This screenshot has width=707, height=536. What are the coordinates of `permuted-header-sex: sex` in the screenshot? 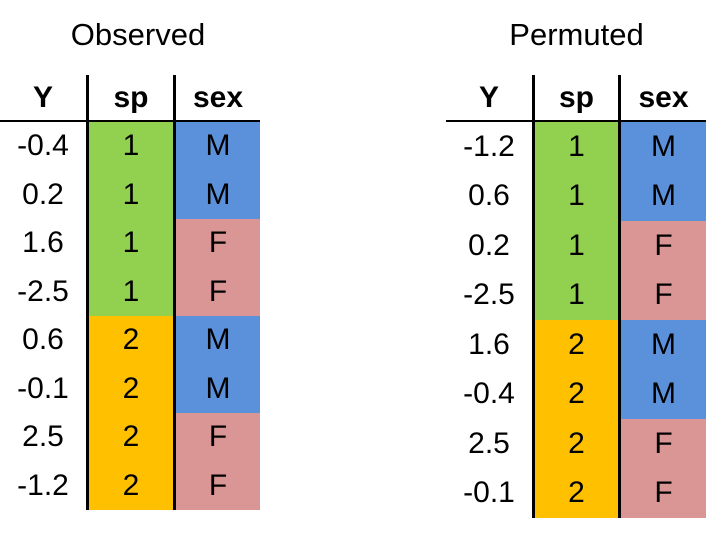 It's located at (662, 98).